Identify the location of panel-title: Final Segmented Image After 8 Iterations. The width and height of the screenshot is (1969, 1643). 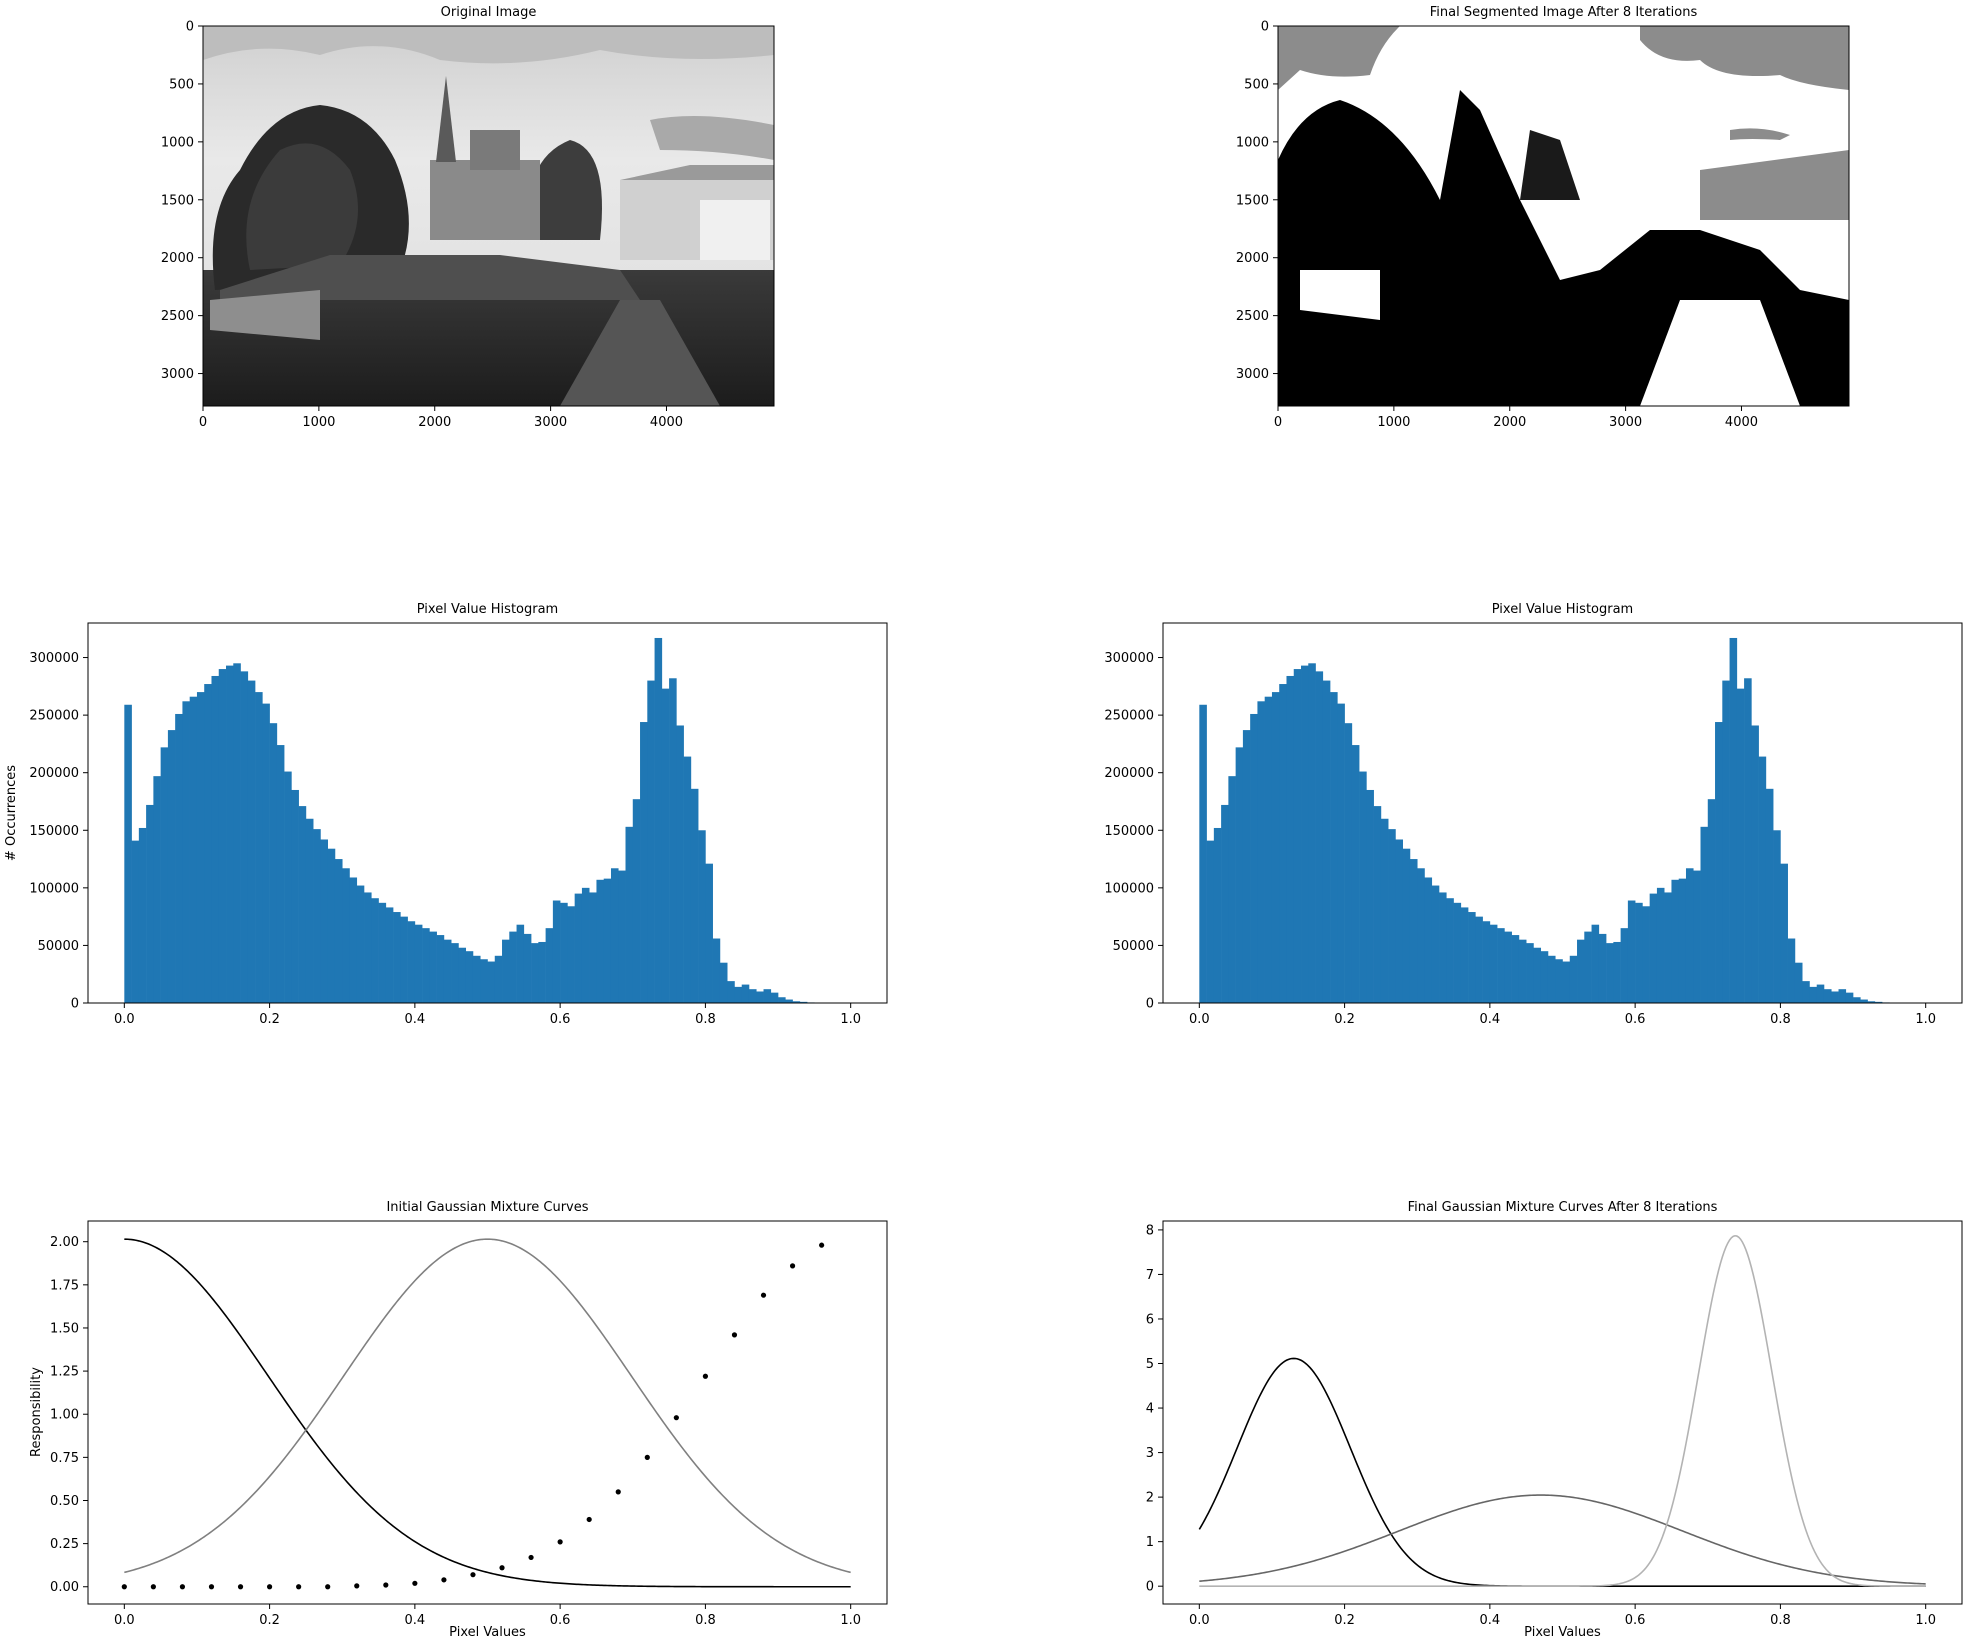
(1564, 12).